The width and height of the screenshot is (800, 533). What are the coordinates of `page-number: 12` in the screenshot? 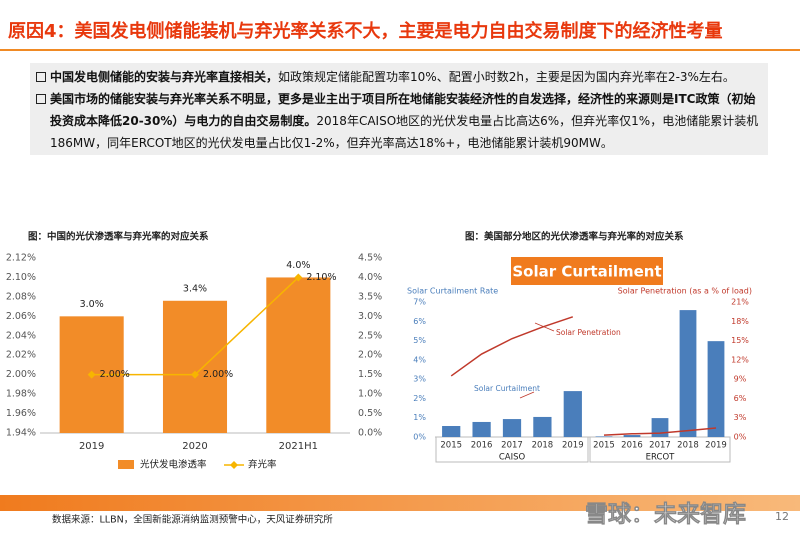 It's located at (782, 516).